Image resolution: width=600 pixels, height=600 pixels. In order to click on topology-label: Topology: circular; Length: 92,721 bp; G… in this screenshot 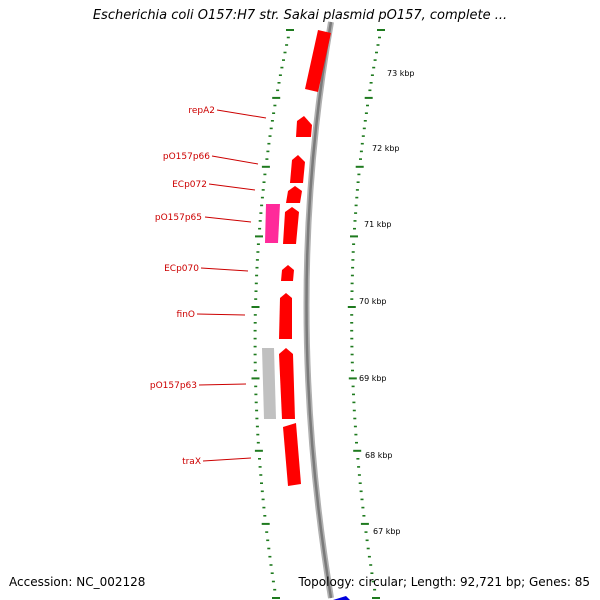, I will do `click(444, 582)`.